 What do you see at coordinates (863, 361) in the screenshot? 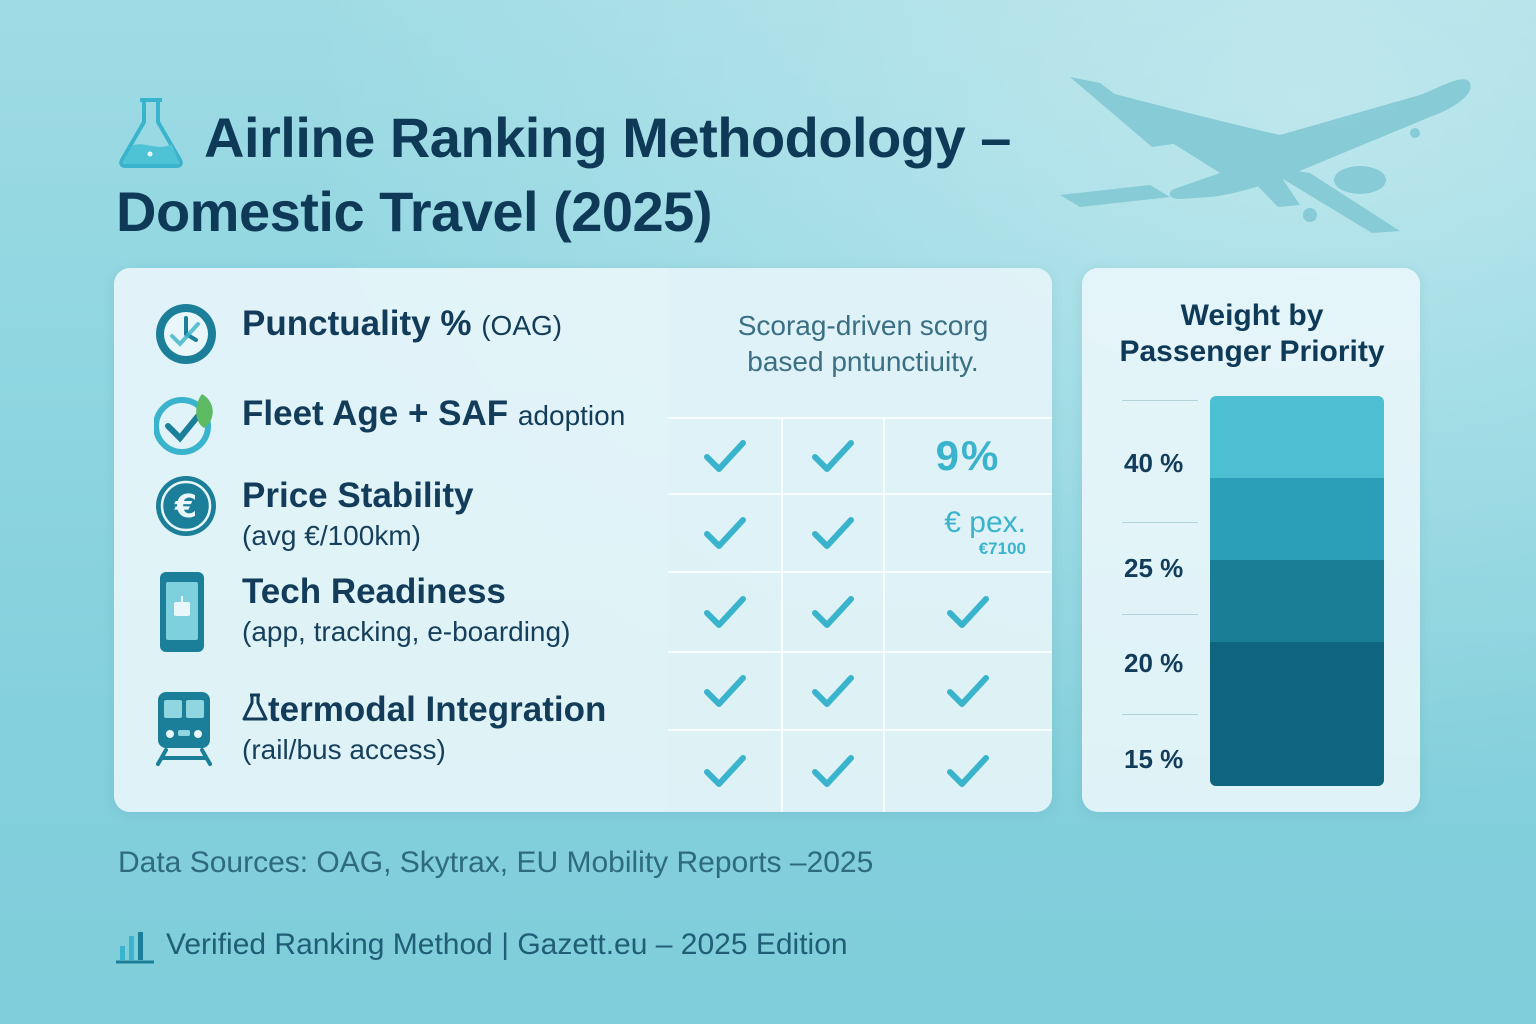
I see `grid-header-line2: based pntunctiuity.` at bounding box center [863, 361].